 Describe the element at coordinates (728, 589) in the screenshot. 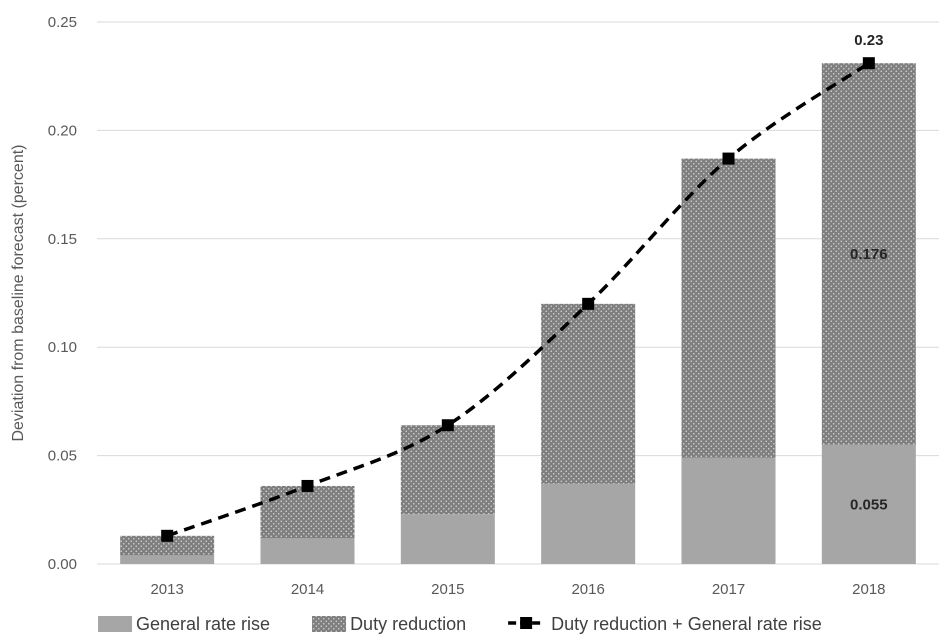

I see `x-tick-label: 2017` at that location.